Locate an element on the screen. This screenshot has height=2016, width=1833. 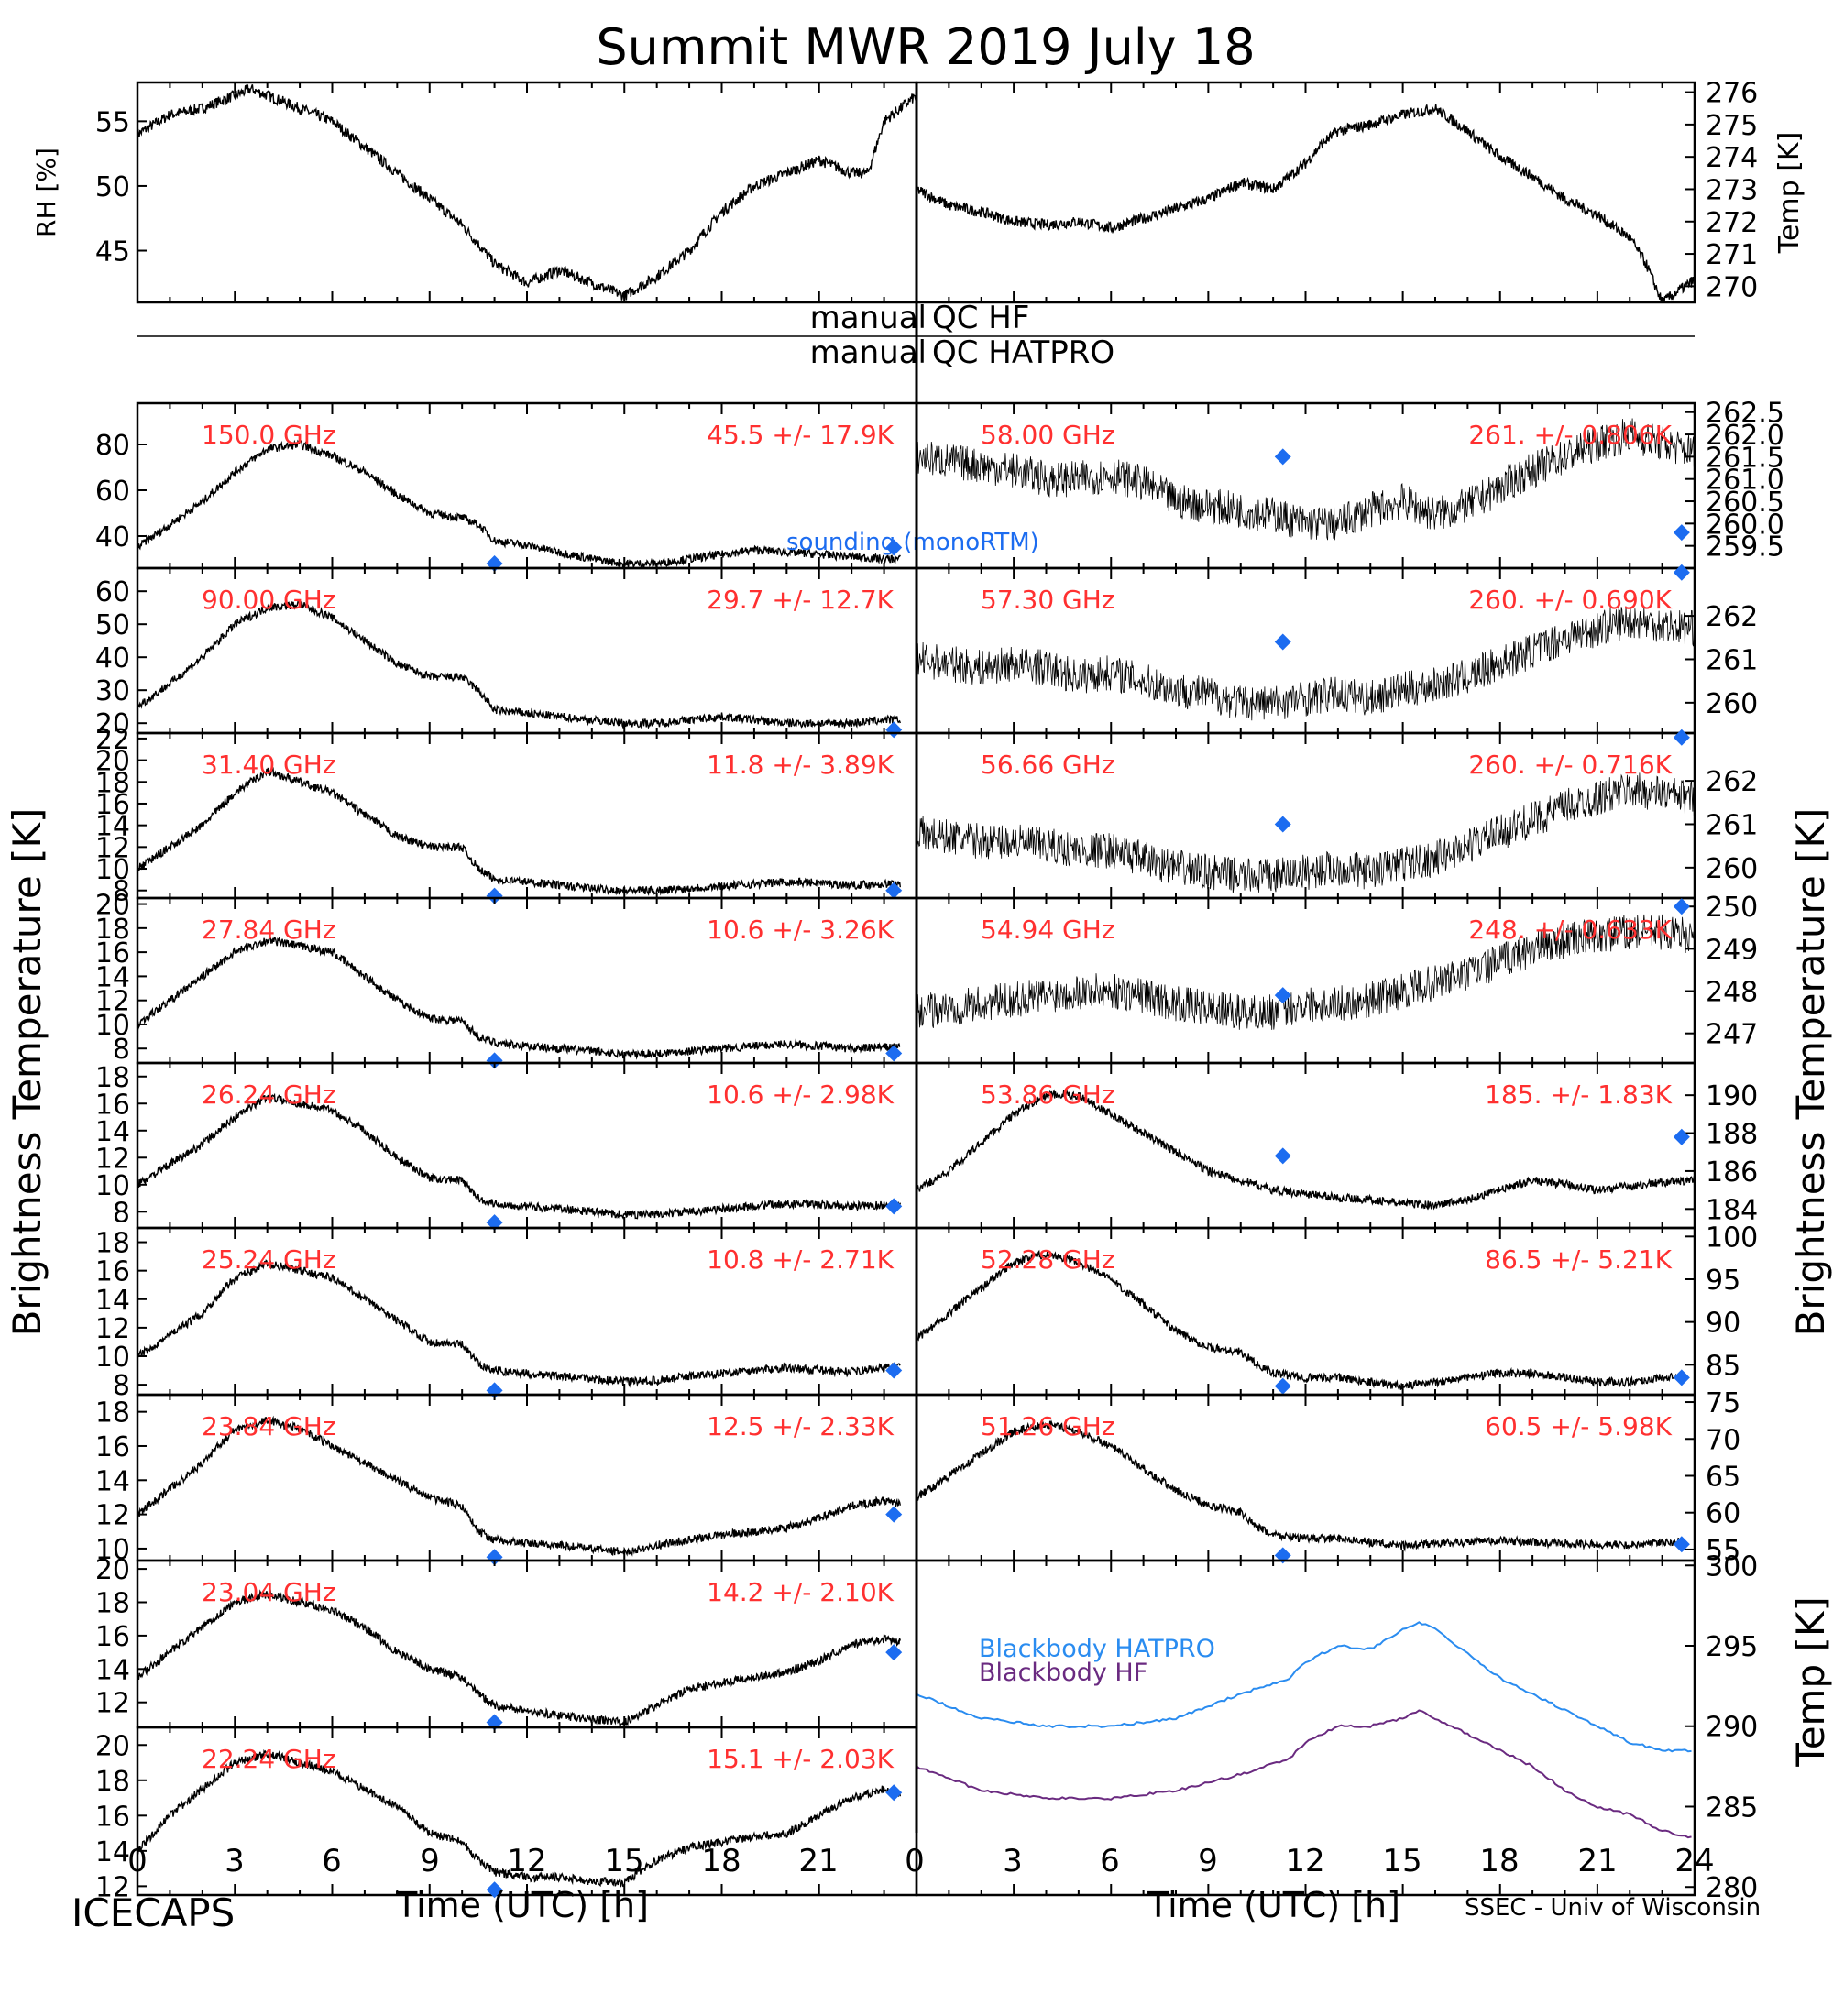
ch-5386-y-tick-label: 186 is located at coordinates (1732, 1172).